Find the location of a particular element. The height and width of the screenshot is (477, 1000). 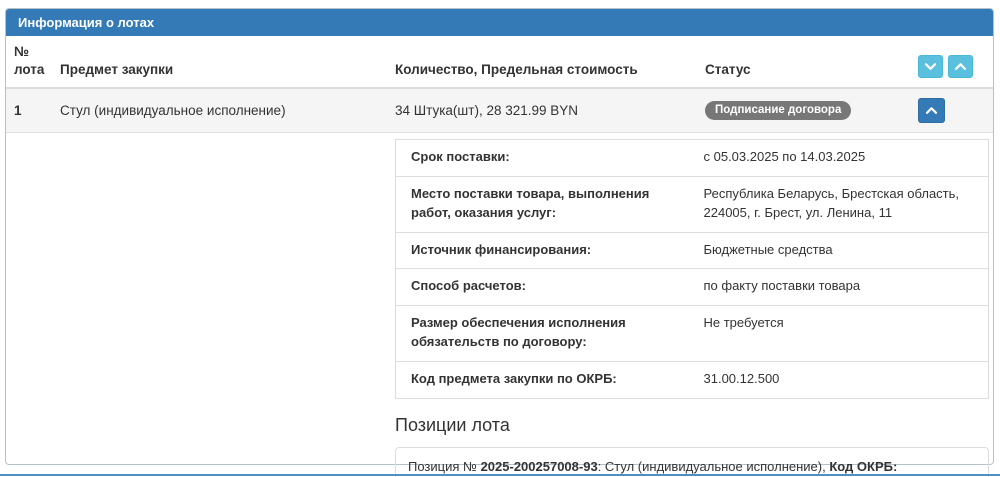

panel-title: Информация о лотах is located at coordinates (499, 22).